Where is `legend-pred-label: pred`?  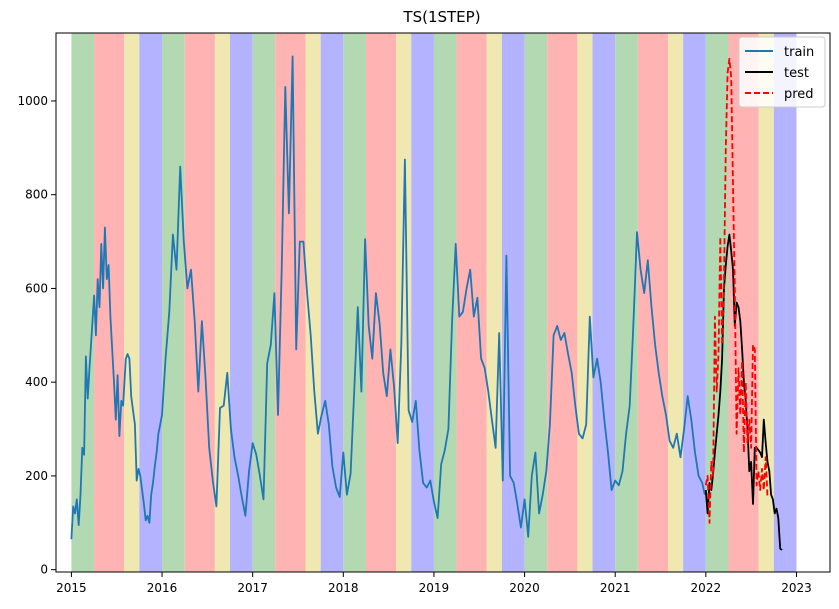 legend-pred-label: pred is located at coordinates (799, 94).